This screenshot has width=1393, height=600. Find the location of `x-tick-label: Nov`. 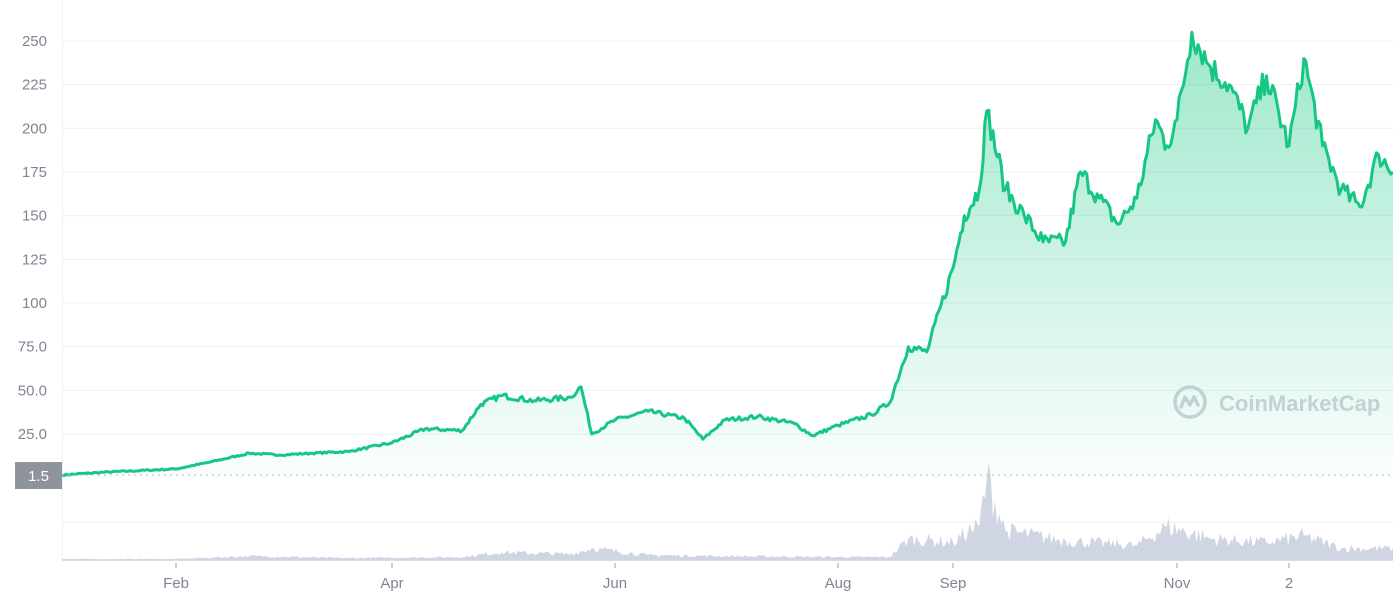

x-tick-label: Nov is located at coordinates (1177, 583).